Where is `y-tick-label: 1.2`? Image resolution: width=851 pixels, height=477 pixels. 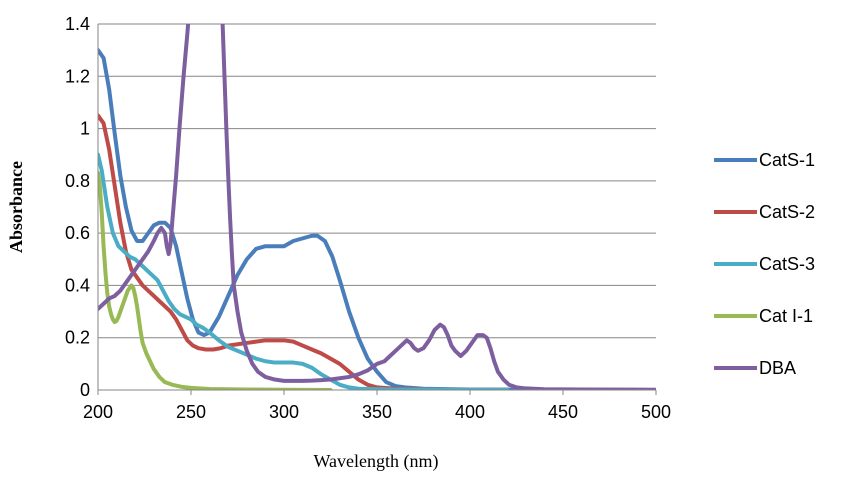 y-tick-label: 1.2 is located at coordinates (77, 76).